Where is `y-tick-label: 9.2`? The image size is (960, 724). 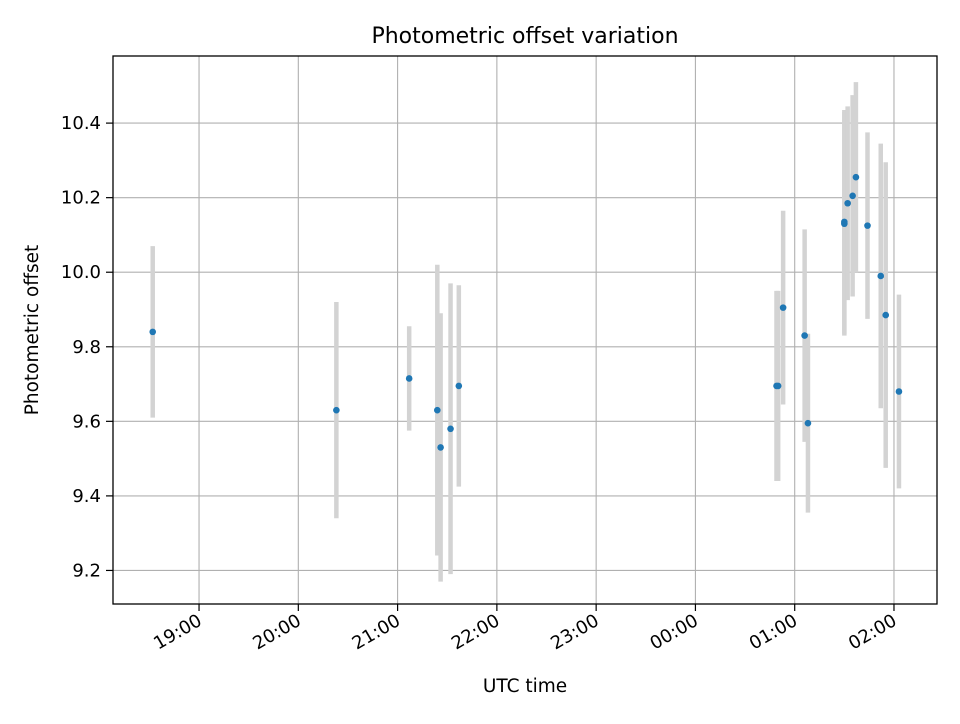
y-tick-label: 9.2 is located at coordinates (86, 570).